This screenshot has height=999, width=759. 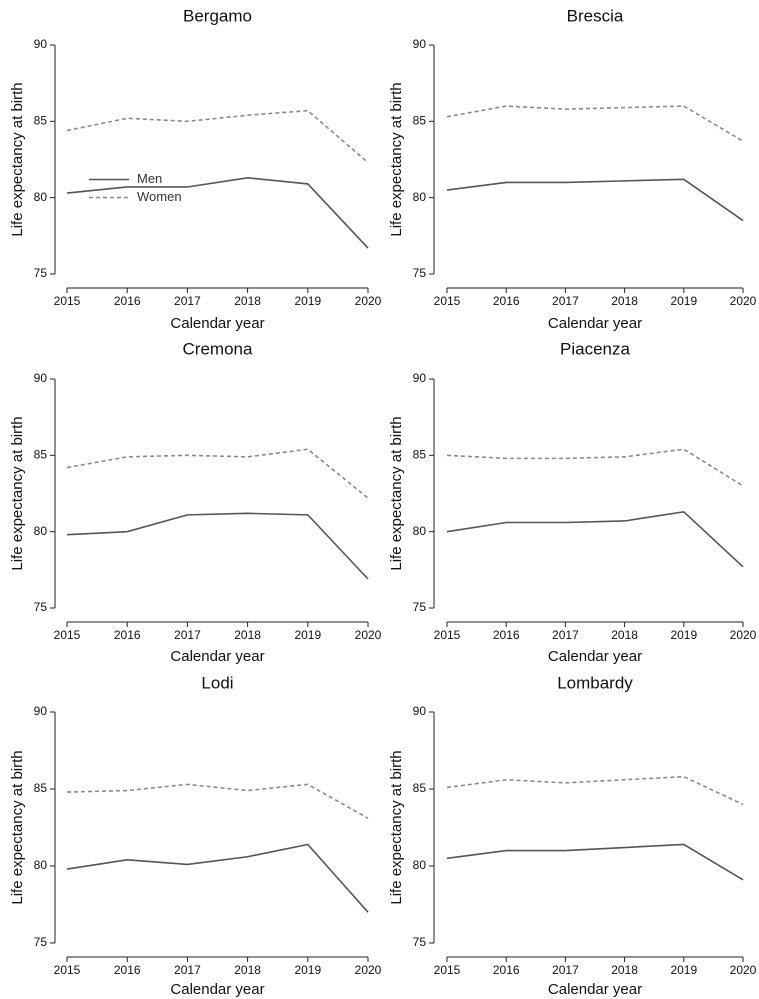 I want to click on chart-title: Bergamo, so click(x=217, y=15).